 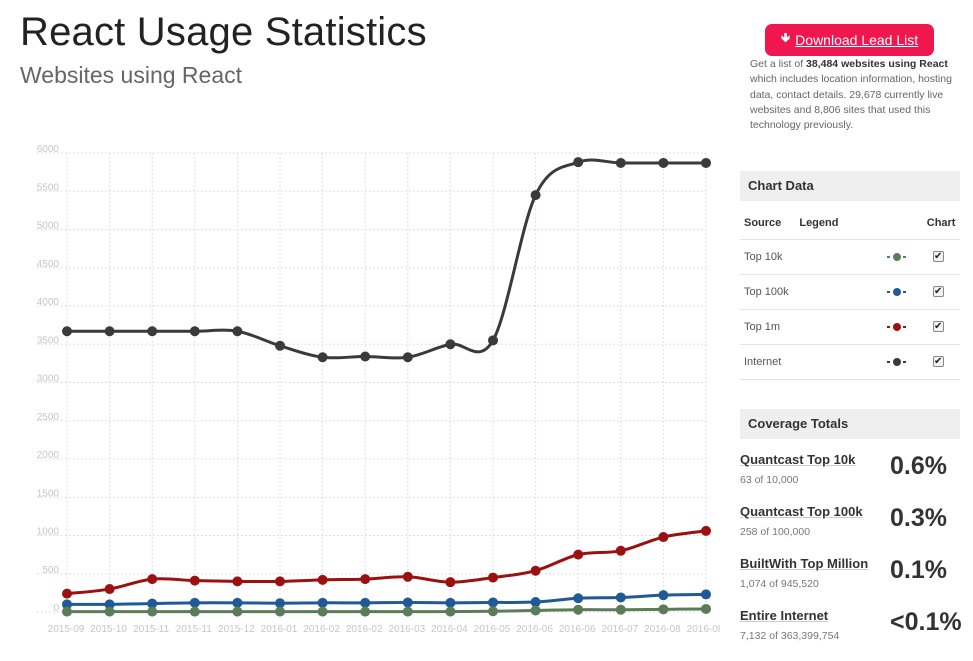 I want to click on chart-data-row: Internet ✔, so click(x=850, y=362).